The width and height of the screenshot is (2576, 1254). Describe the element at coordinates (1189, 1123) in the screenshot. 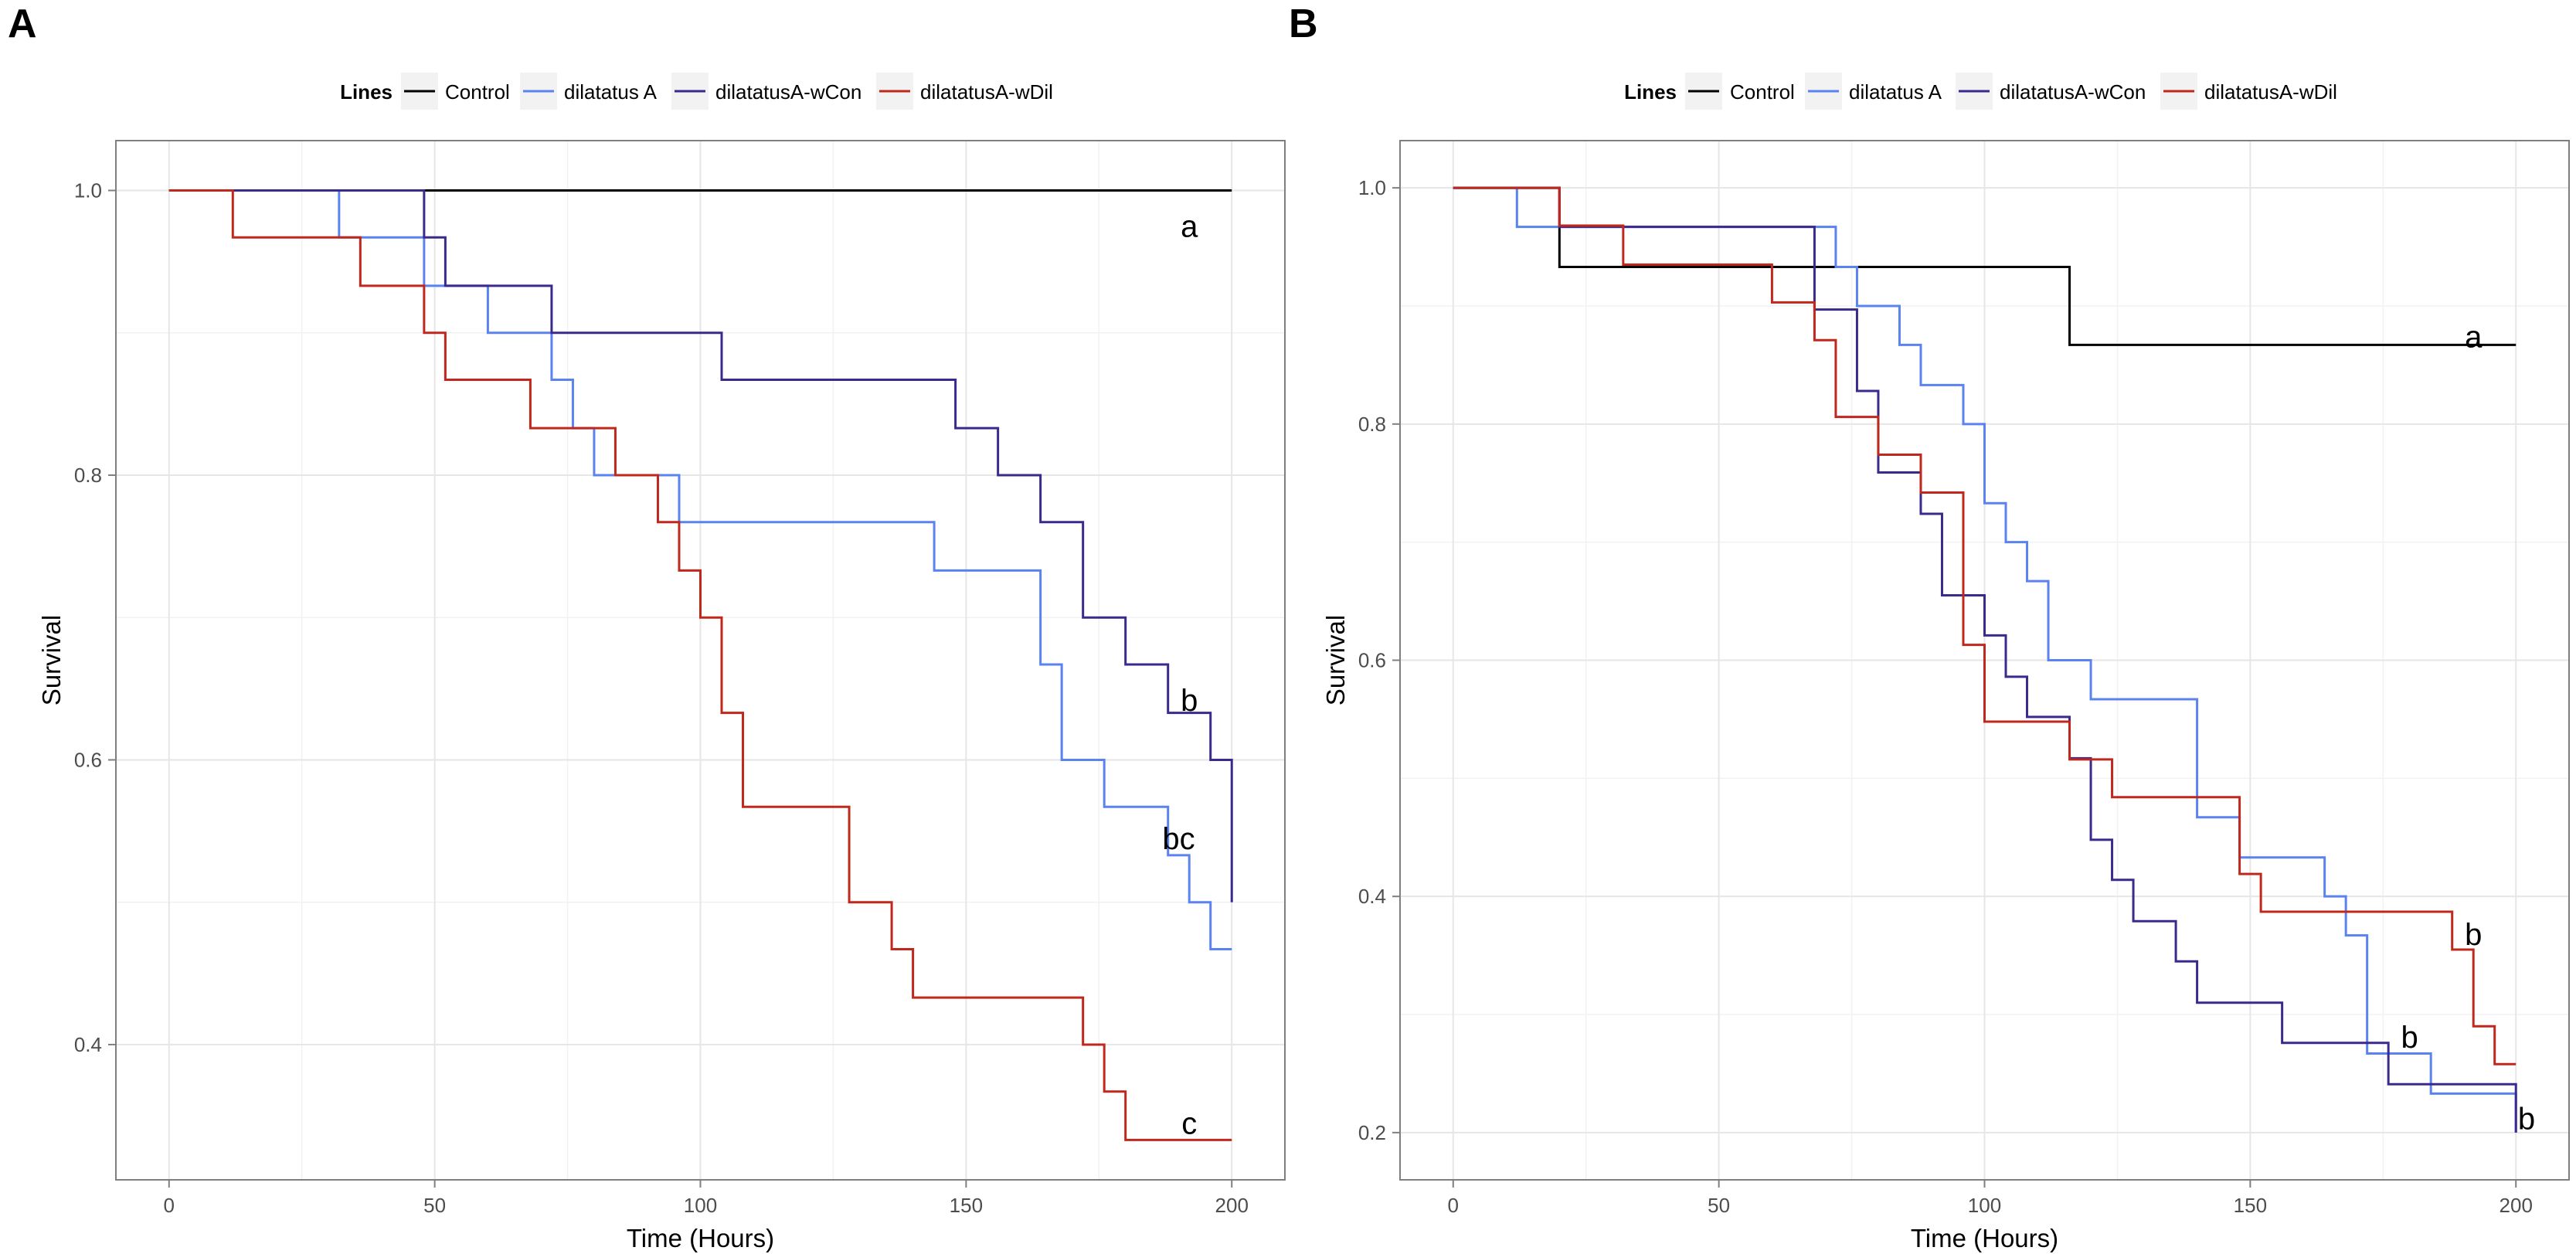

I see `significance-letter: c` at that location.